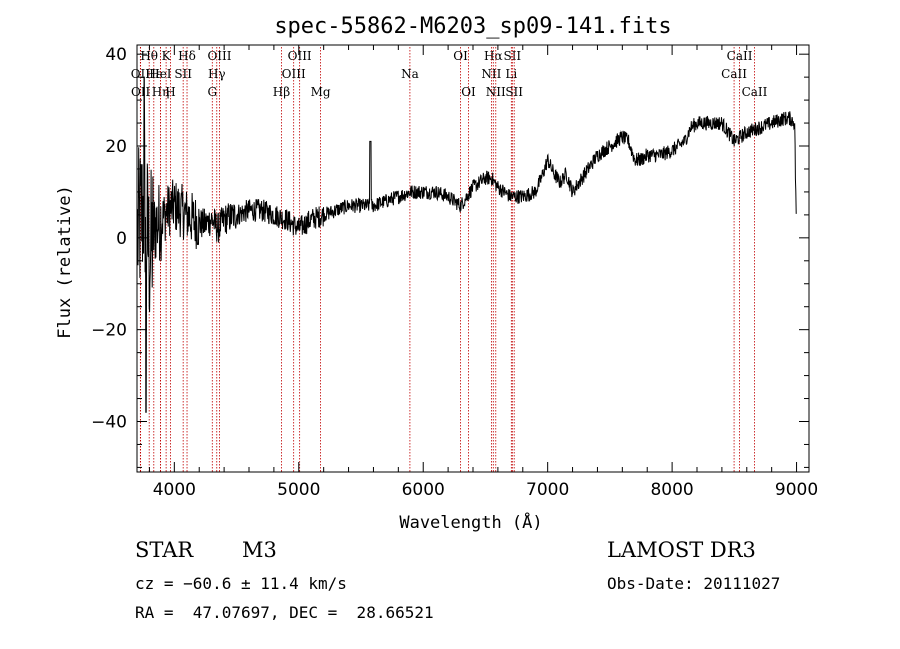 This screenshot has height=649, width=900. I want to click on y-tick-label: 40, so click(116, 55).